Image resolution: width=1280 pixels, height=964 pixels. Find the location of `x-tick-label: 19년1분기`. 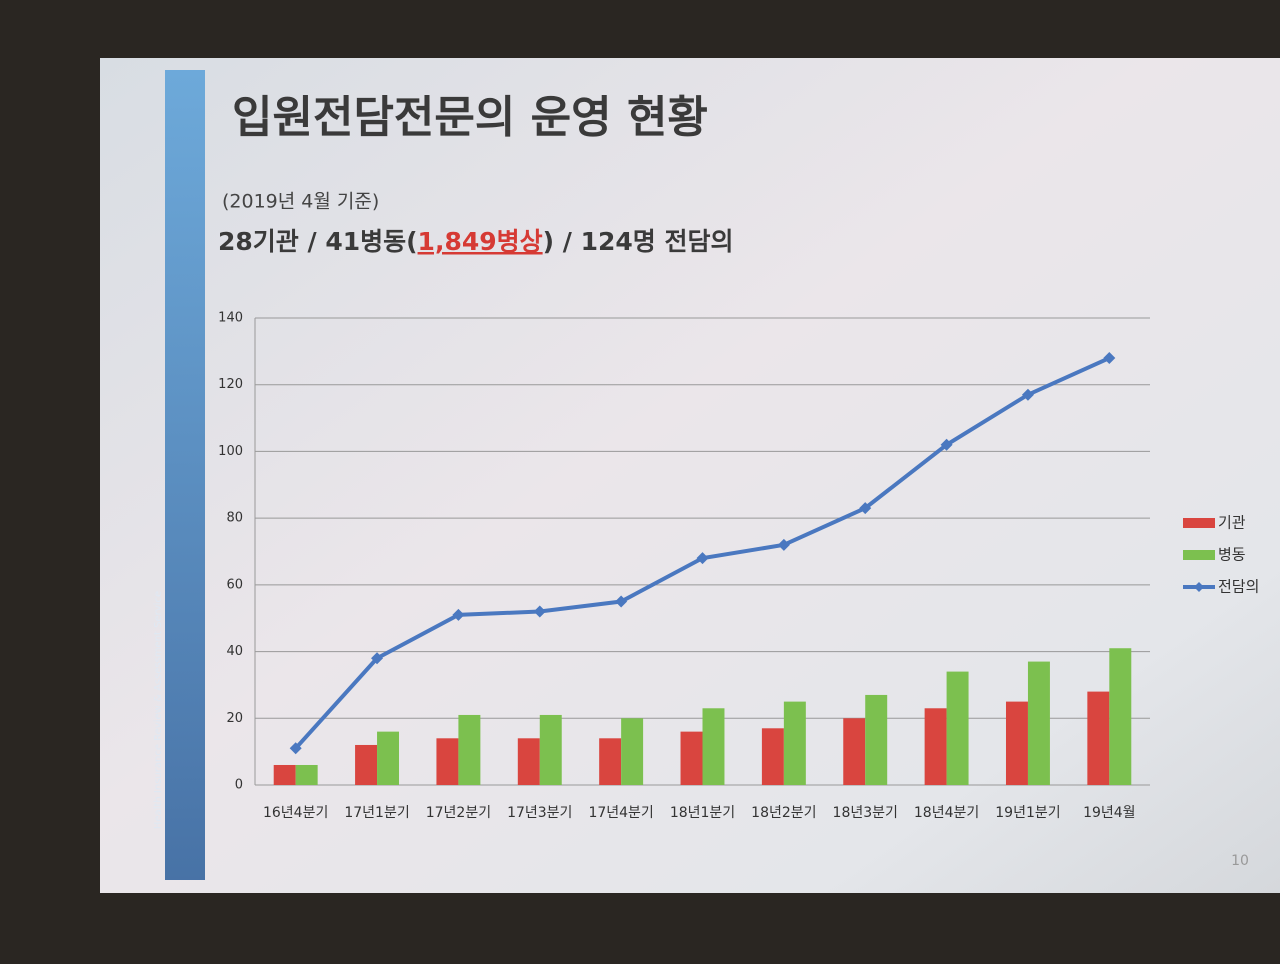

x-tick-label: 19년1분기 is located at coordinates (1027, 813).